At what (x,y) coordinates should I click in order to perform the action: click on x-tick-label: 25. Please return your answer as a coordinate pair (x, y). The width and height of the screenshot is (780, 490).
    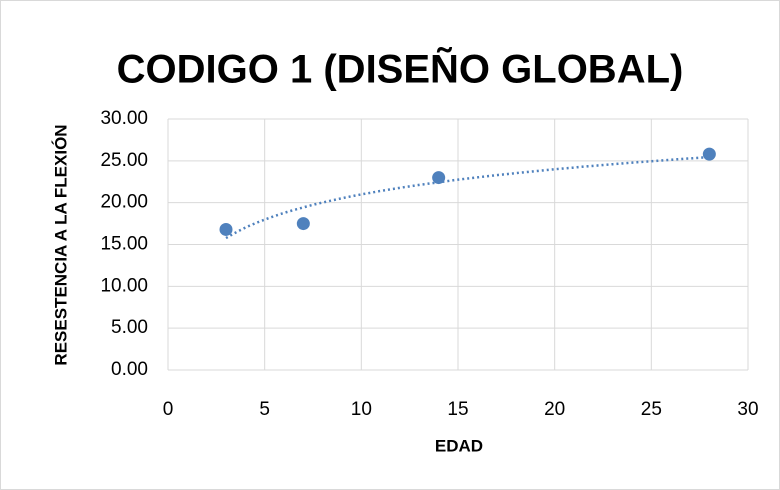
    Looking at the image, I should click on (651, 409).